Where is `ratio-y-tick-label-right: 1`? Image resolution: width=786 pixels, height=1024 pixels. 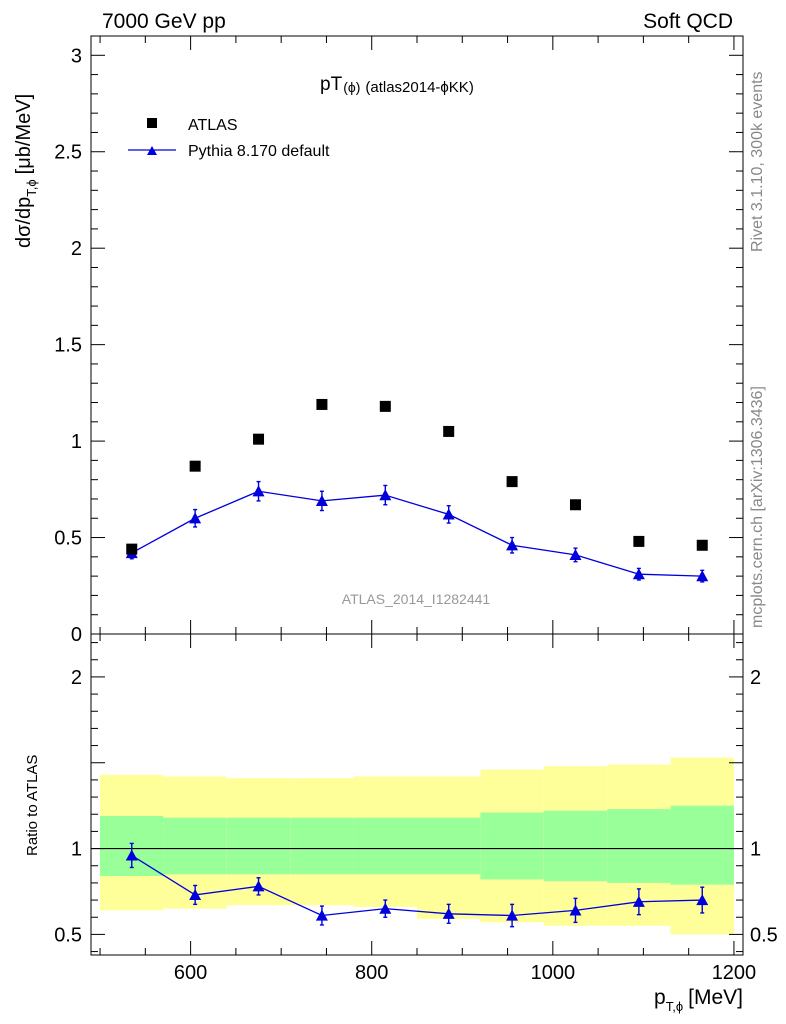 ratio-y-tick-label-right: 1 is located at coordinates (755, 850).